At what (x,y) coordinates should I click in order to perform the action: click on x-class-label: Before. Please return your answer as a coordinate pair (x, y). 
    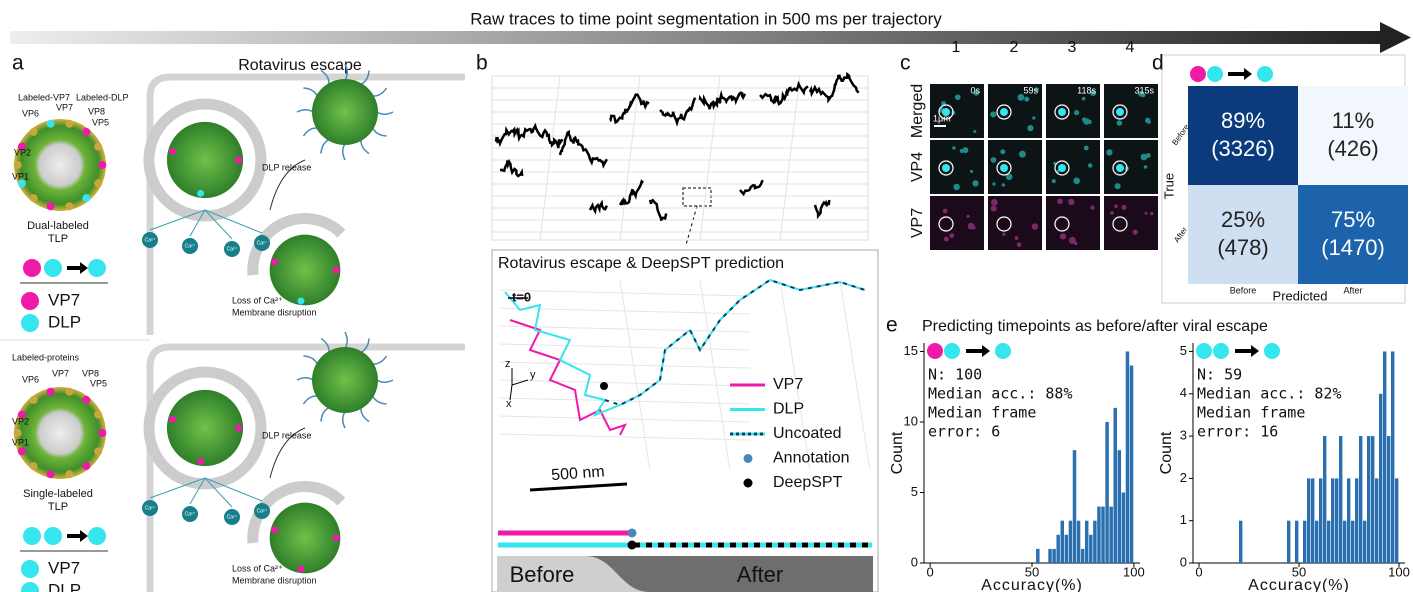
    Looking at the image, I should click on (1243, 290).